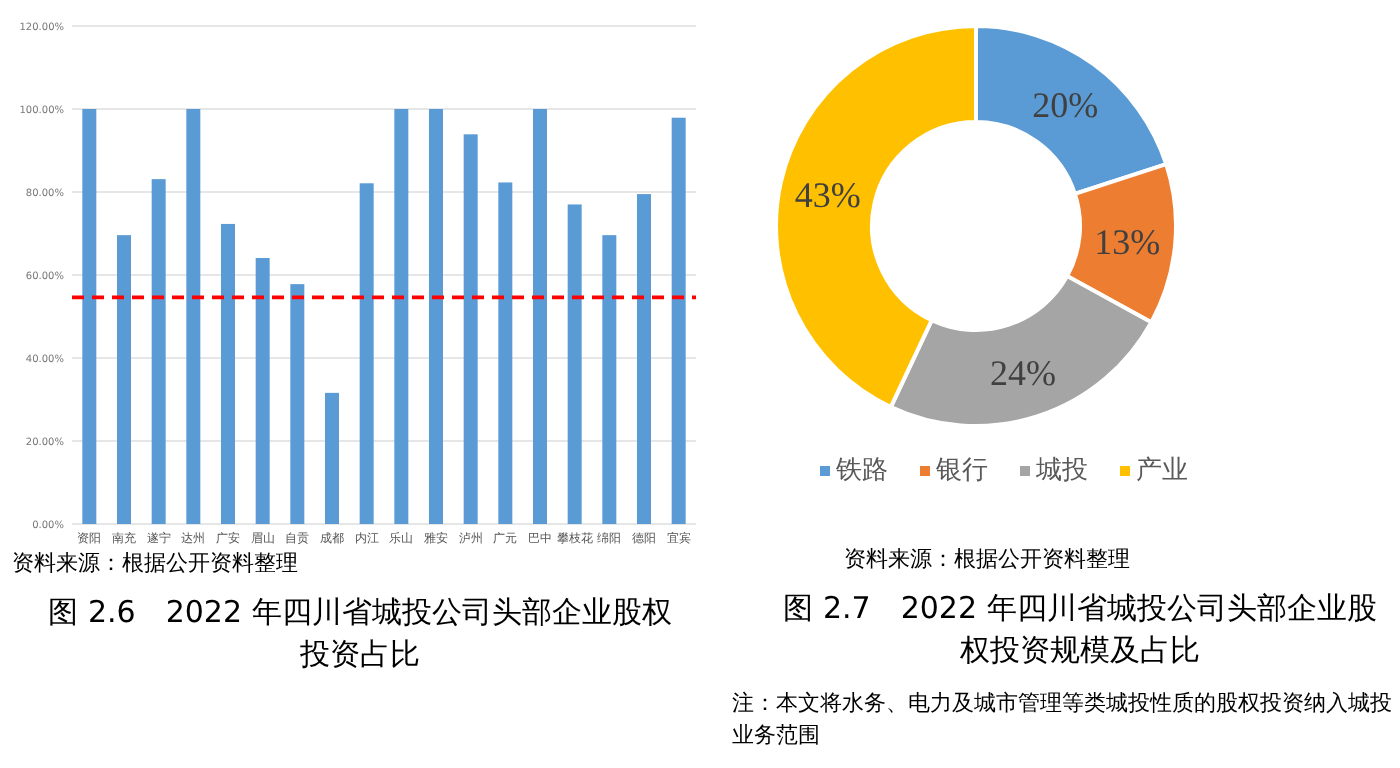  Describe the element at coordinates (961, 471) in the screenshot. I see `legend-label: 银行` at that location.